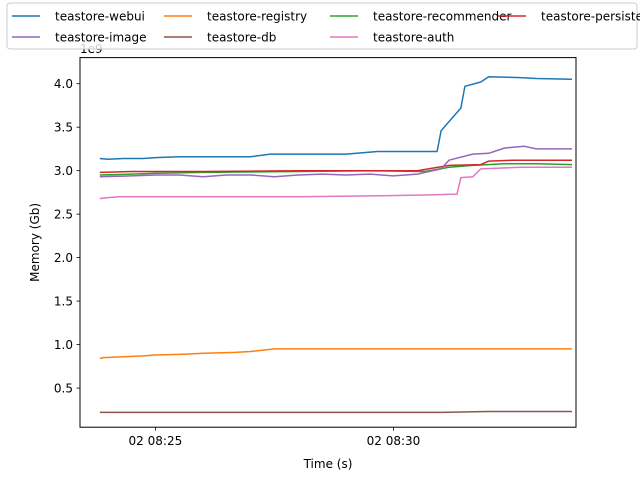 The image size is (640, 480). Describe the element at coordinates (101, 38) in the screenshot. I see `legend-label: teastore-image` at that location.